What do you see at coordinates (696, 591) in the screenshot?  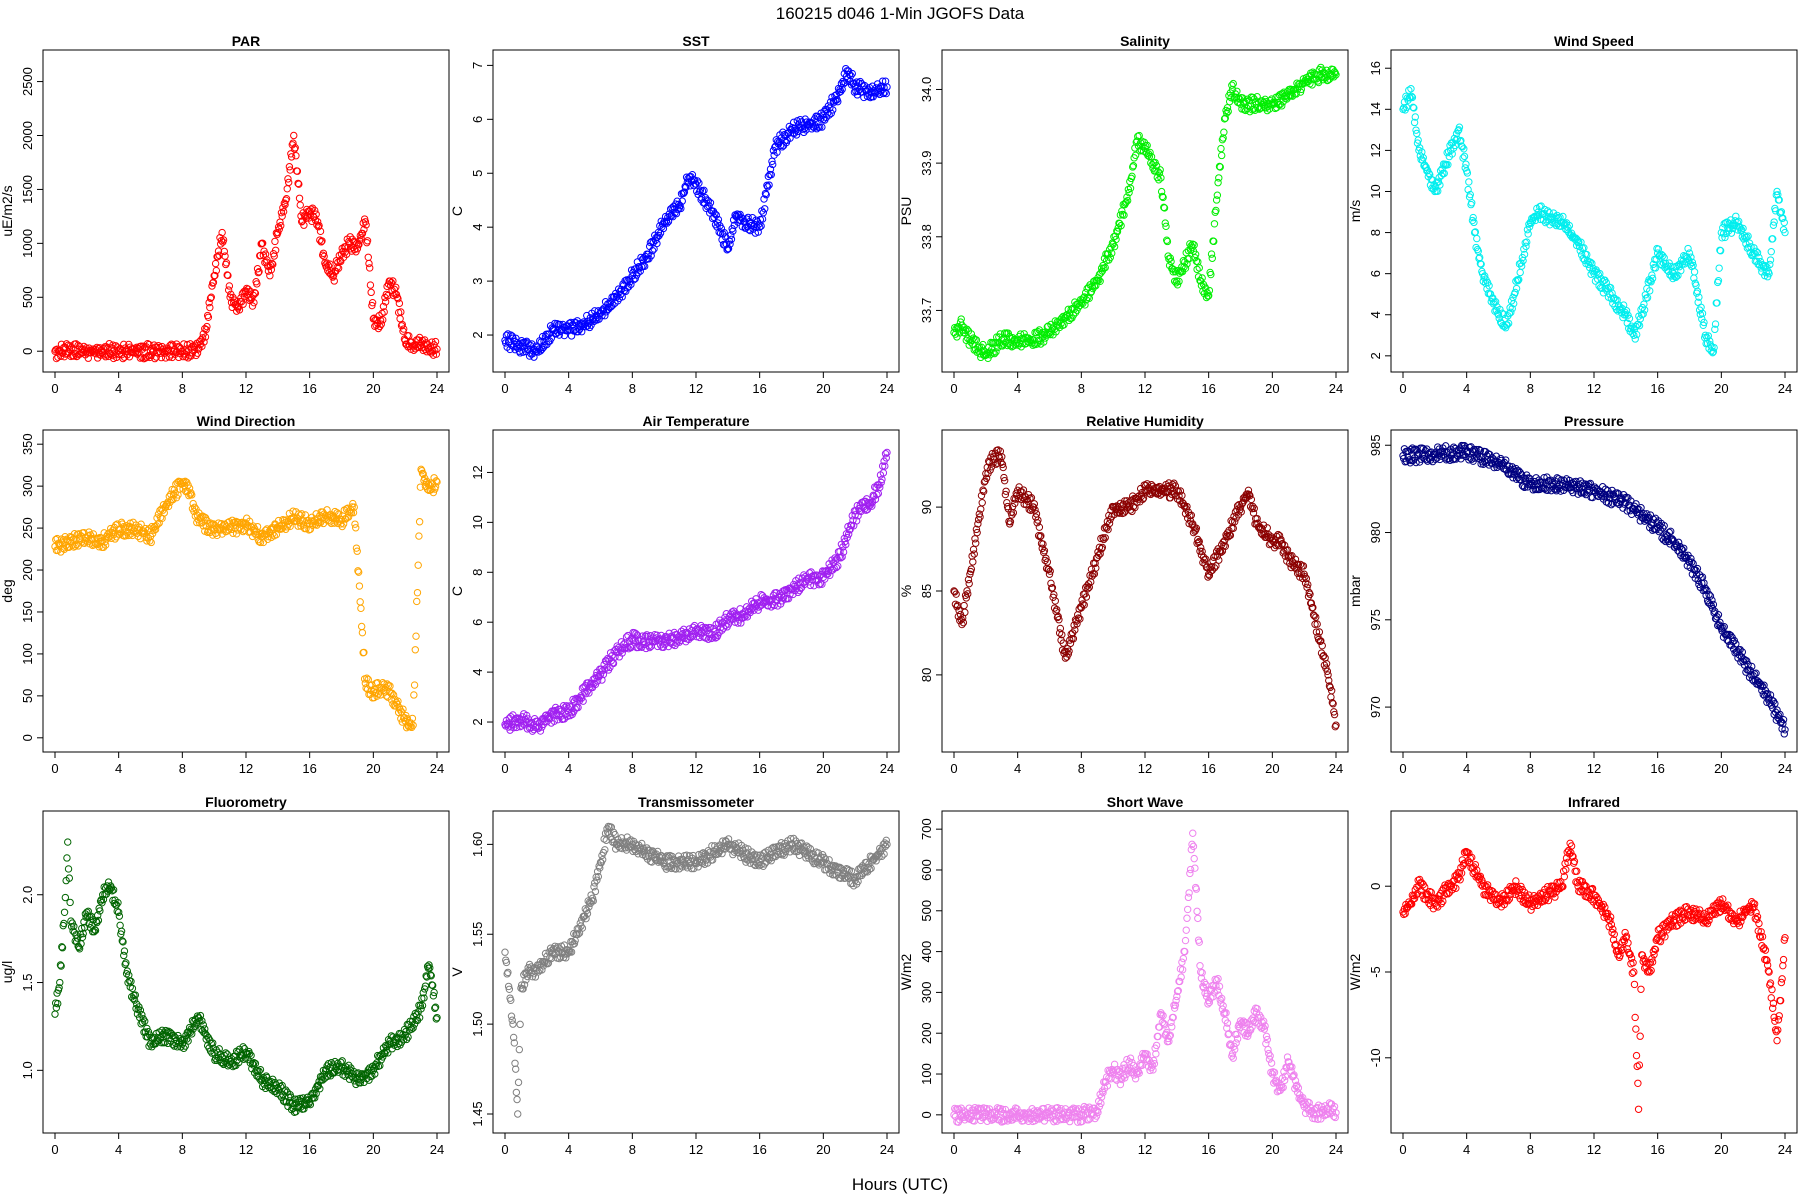 I see `plot-frame` at bounding box center [696, 591].